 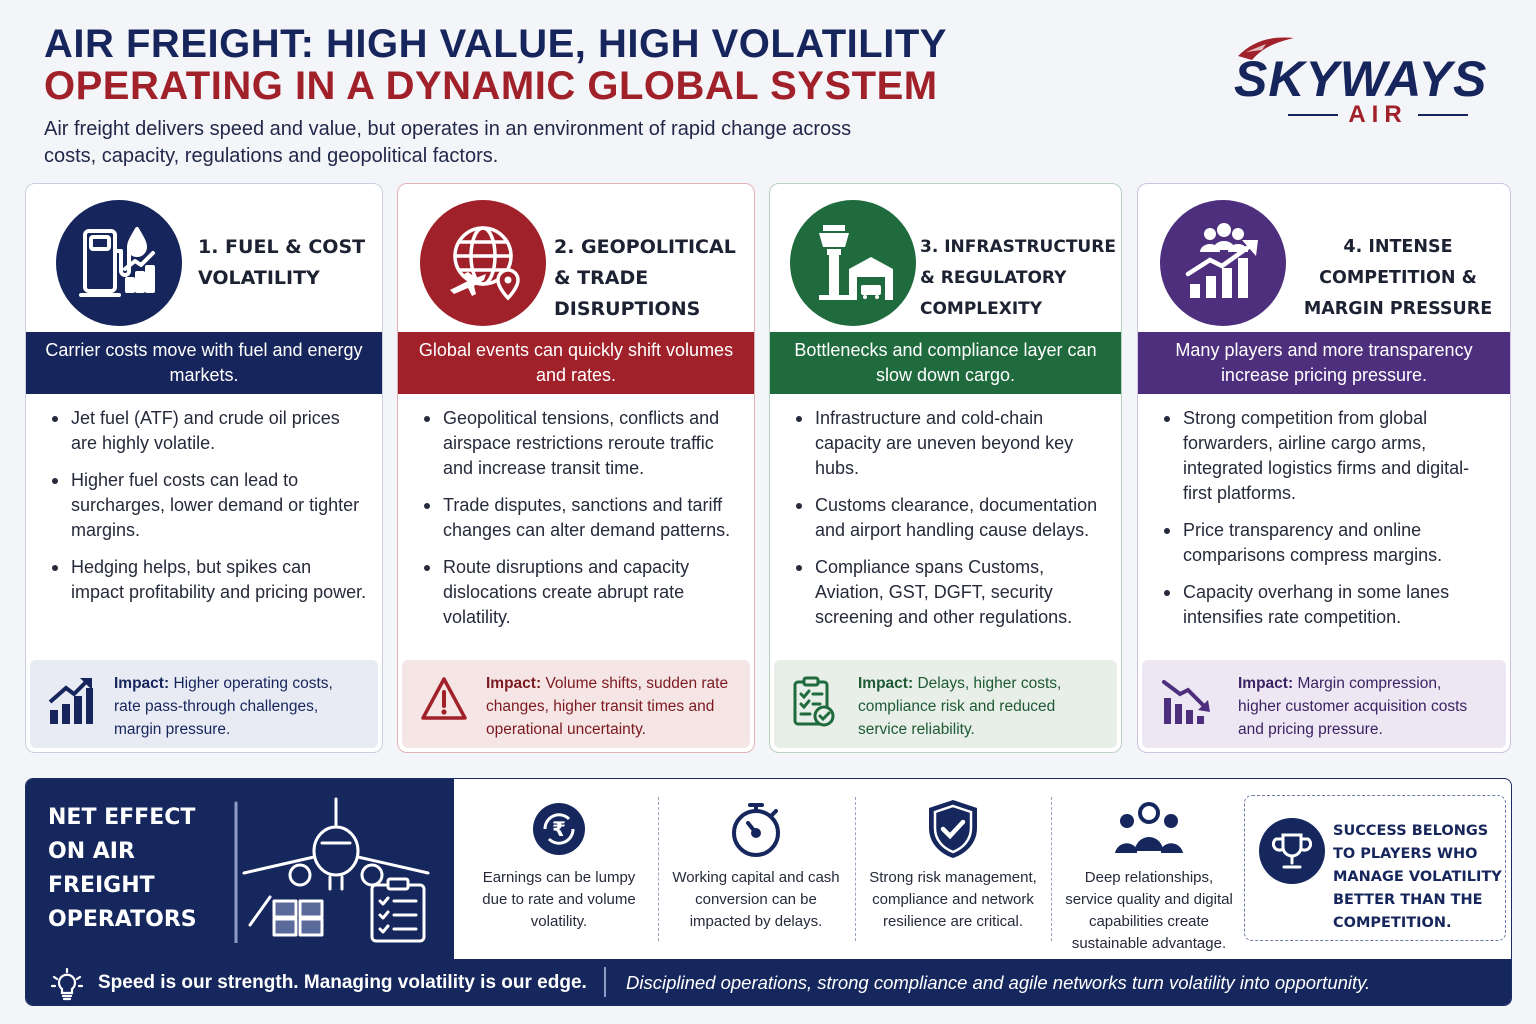 I want to click on lightbulb-icon, so click(x=67, y=984).